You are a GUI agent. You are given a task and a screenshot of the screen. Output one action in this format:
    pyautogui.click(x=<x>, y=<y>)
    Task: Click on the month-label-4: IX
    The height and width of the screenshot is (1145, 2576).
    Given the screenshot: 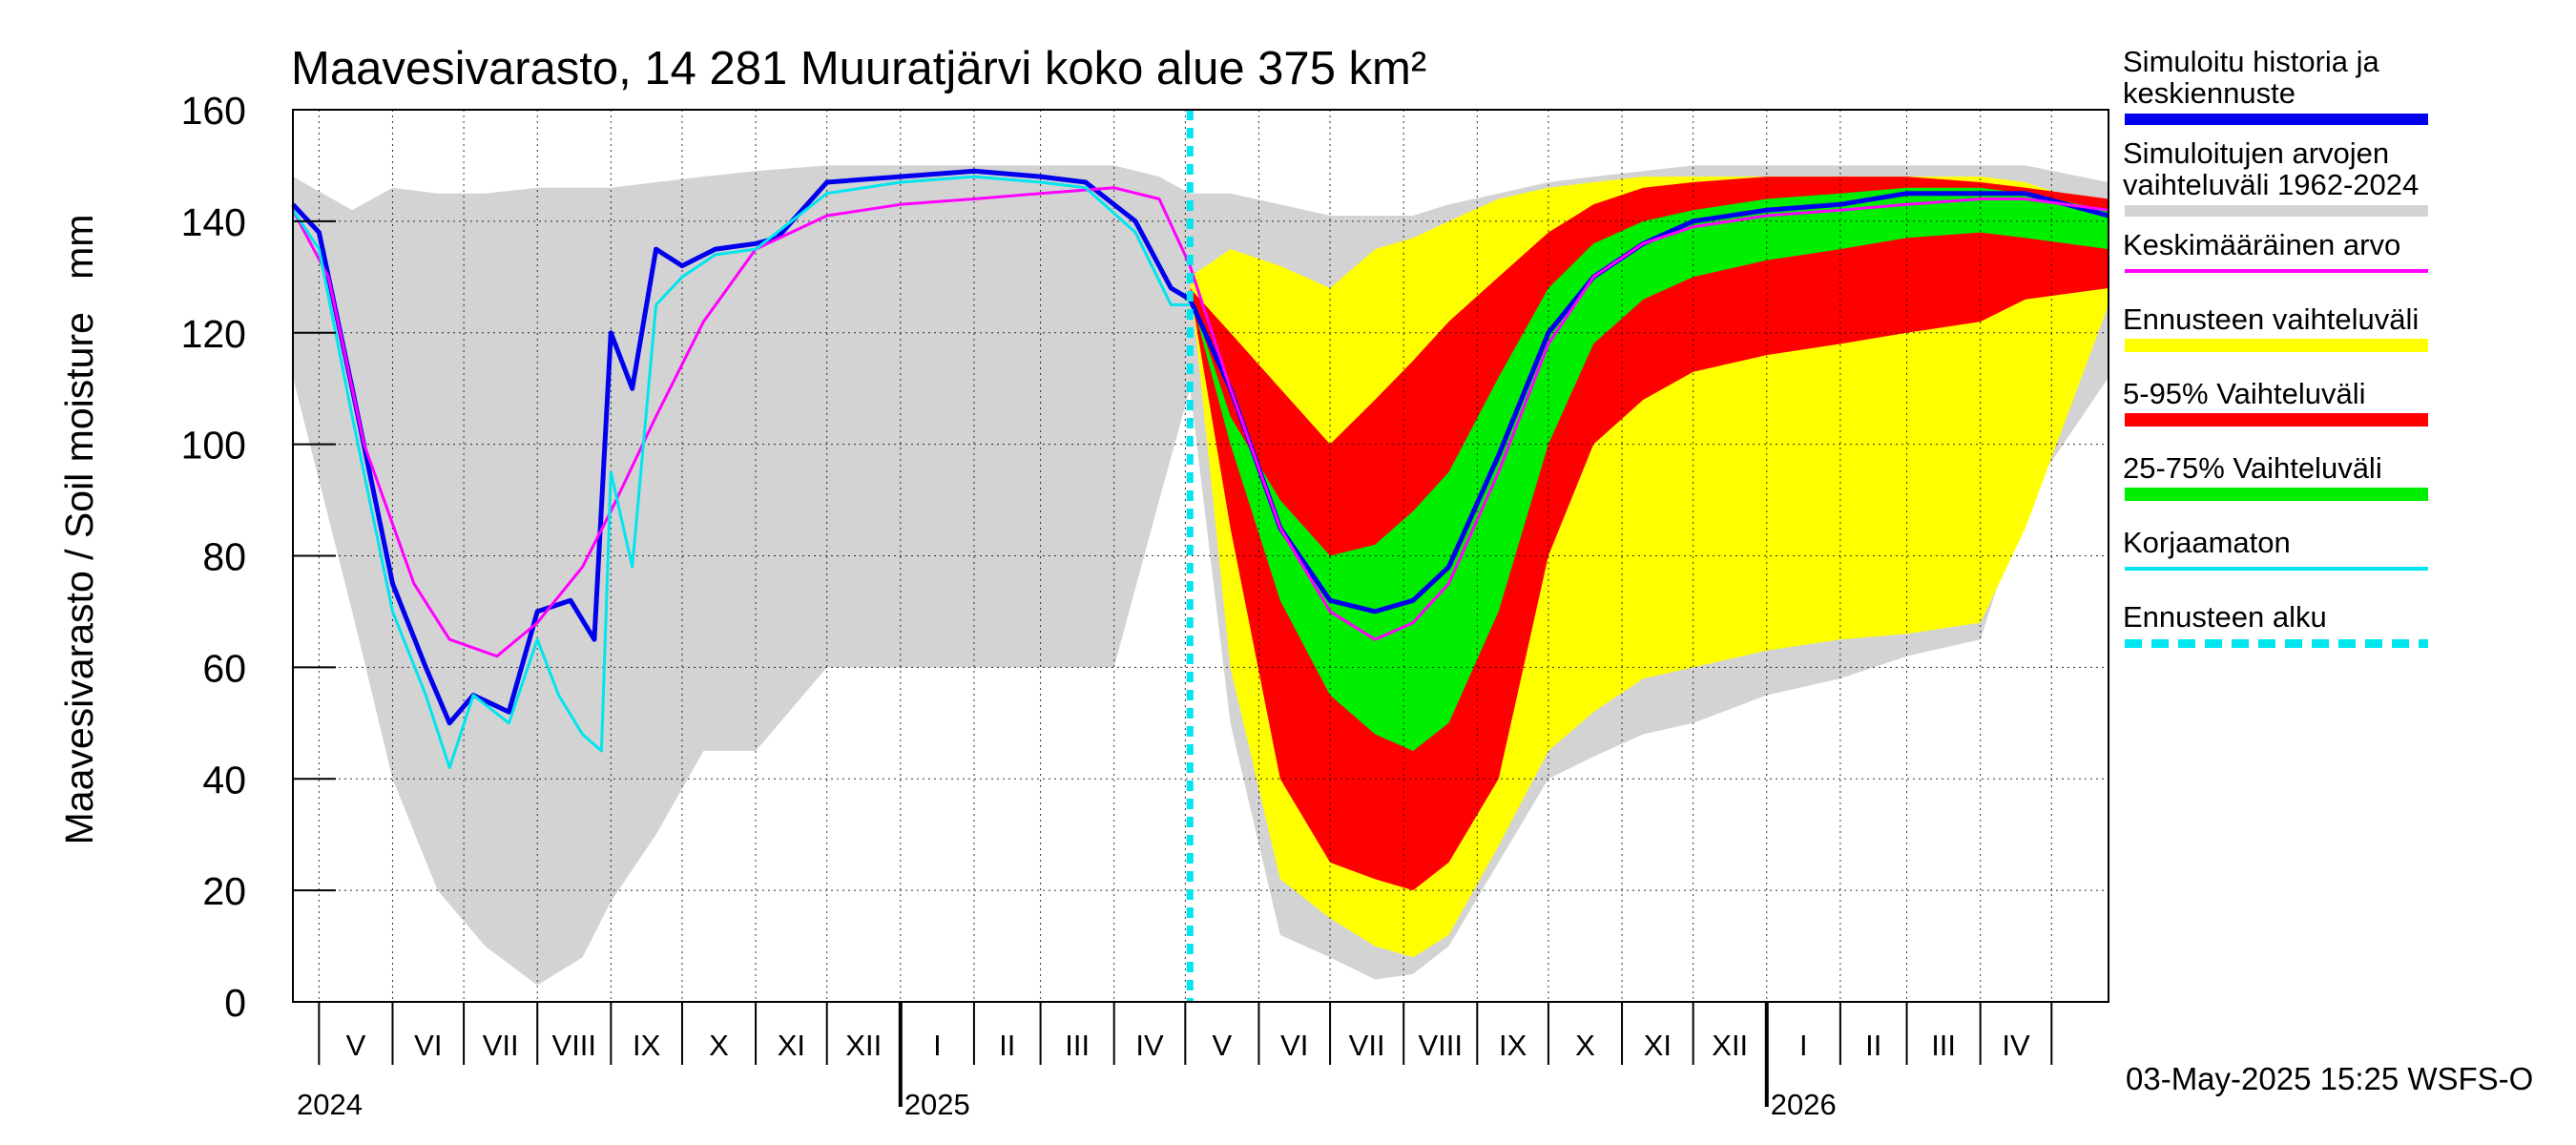 What is the action you would take?
    pyautogui.click(x=647, y=1045)
    